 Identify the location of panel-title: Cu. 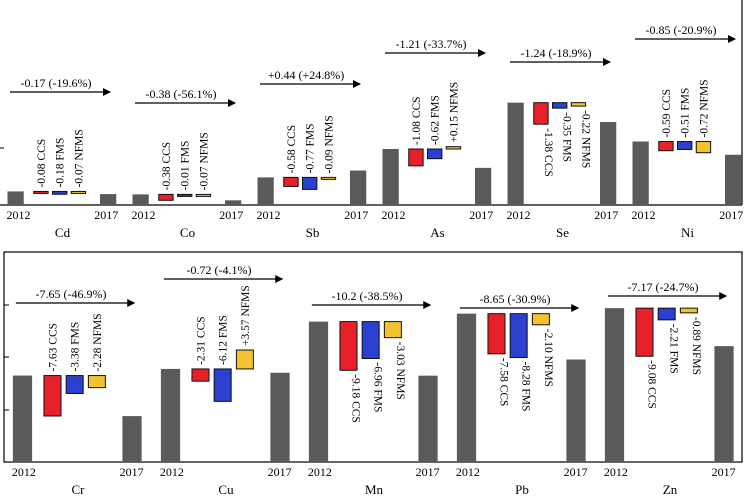
(226, 489).